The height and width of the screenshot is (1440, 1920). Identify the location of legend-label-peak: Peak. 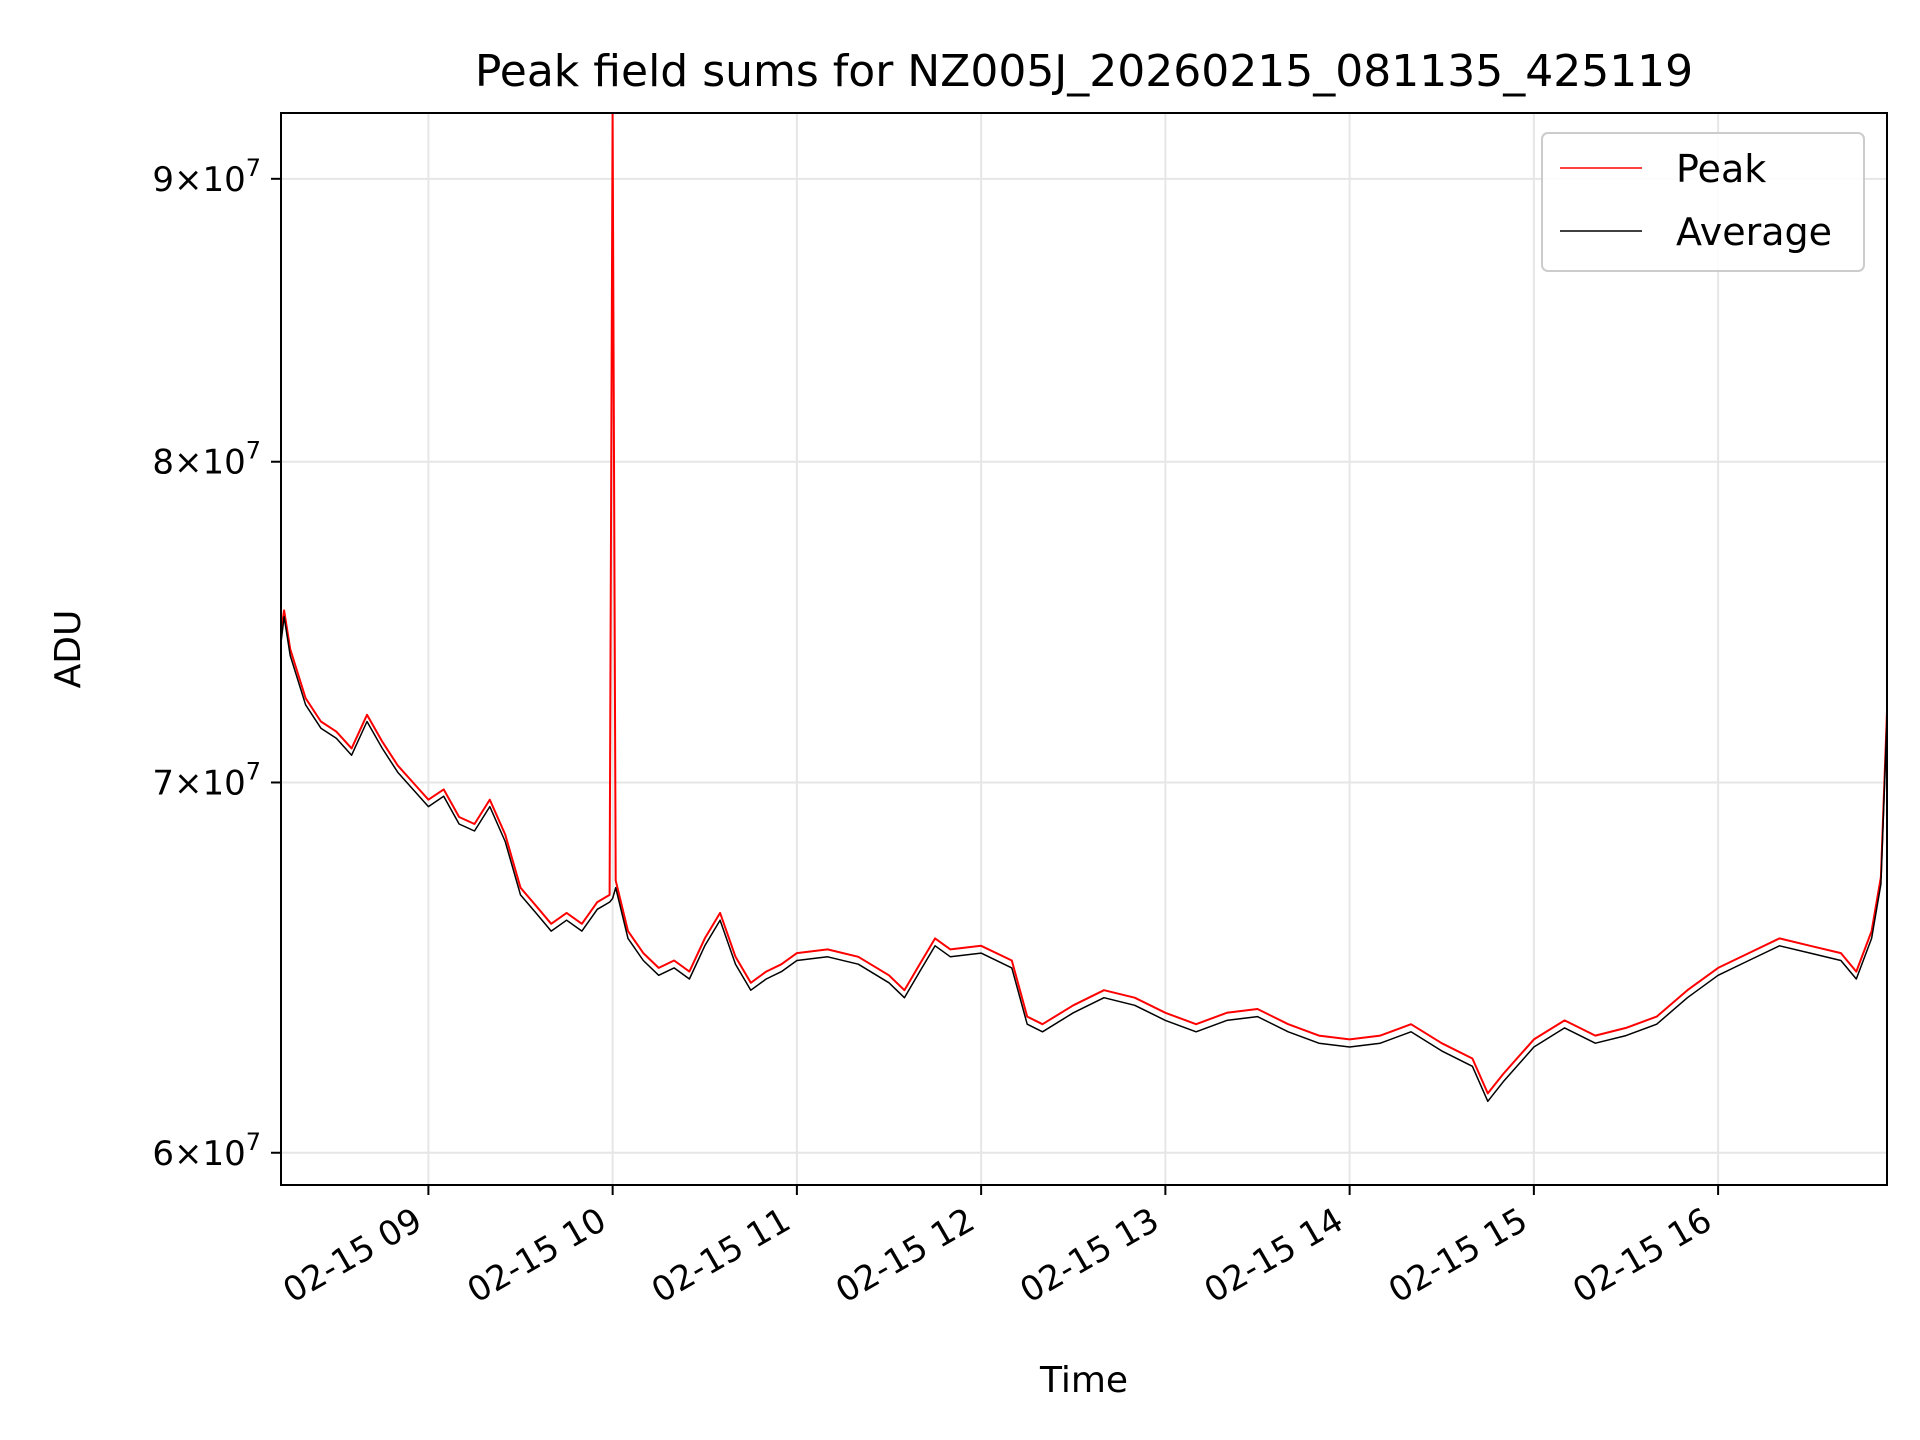
(1721, 169).